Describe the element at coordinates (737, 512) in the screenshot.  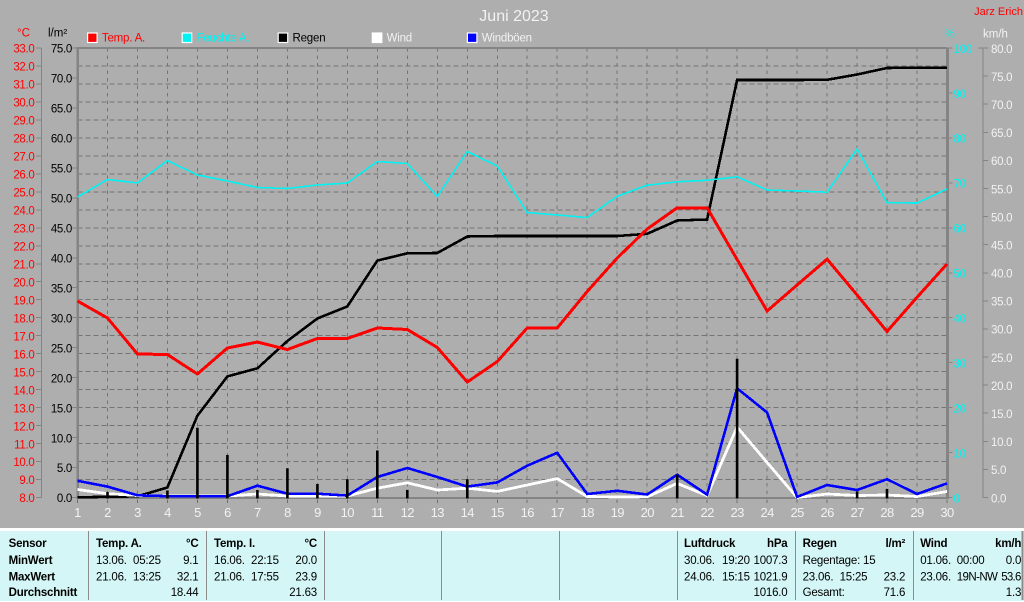
I see `svg-text: 23` at that location.